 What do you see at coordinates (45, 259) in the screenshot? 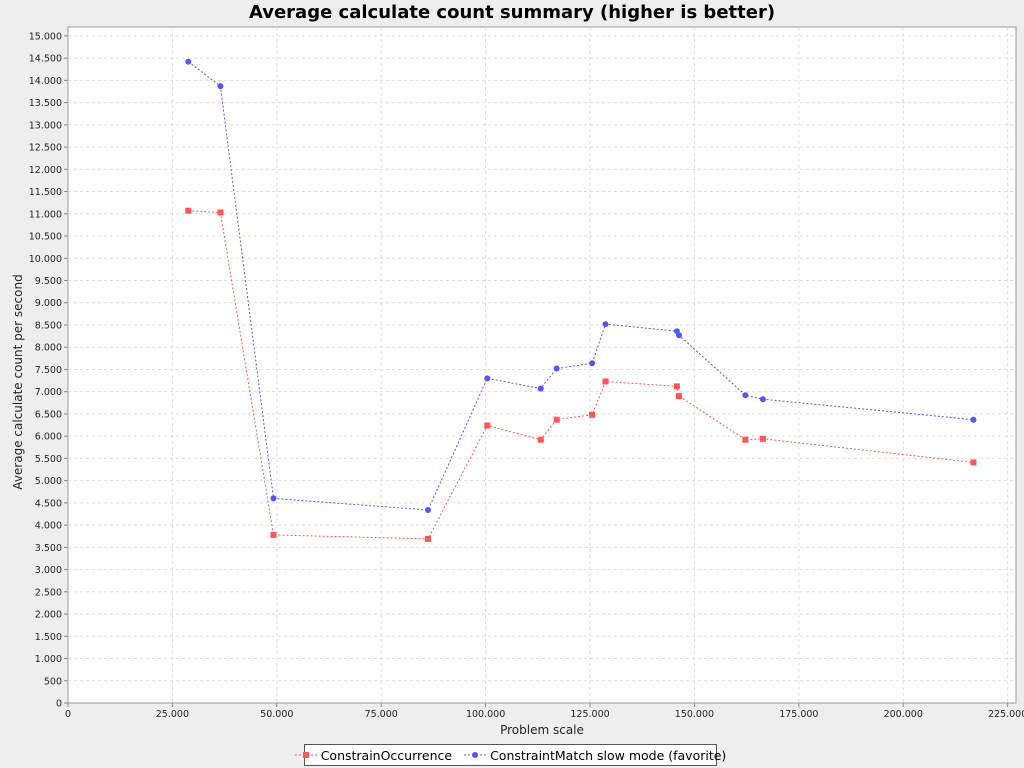
I see `y-tick-label: 10.000` at bounding box center [45, 259].